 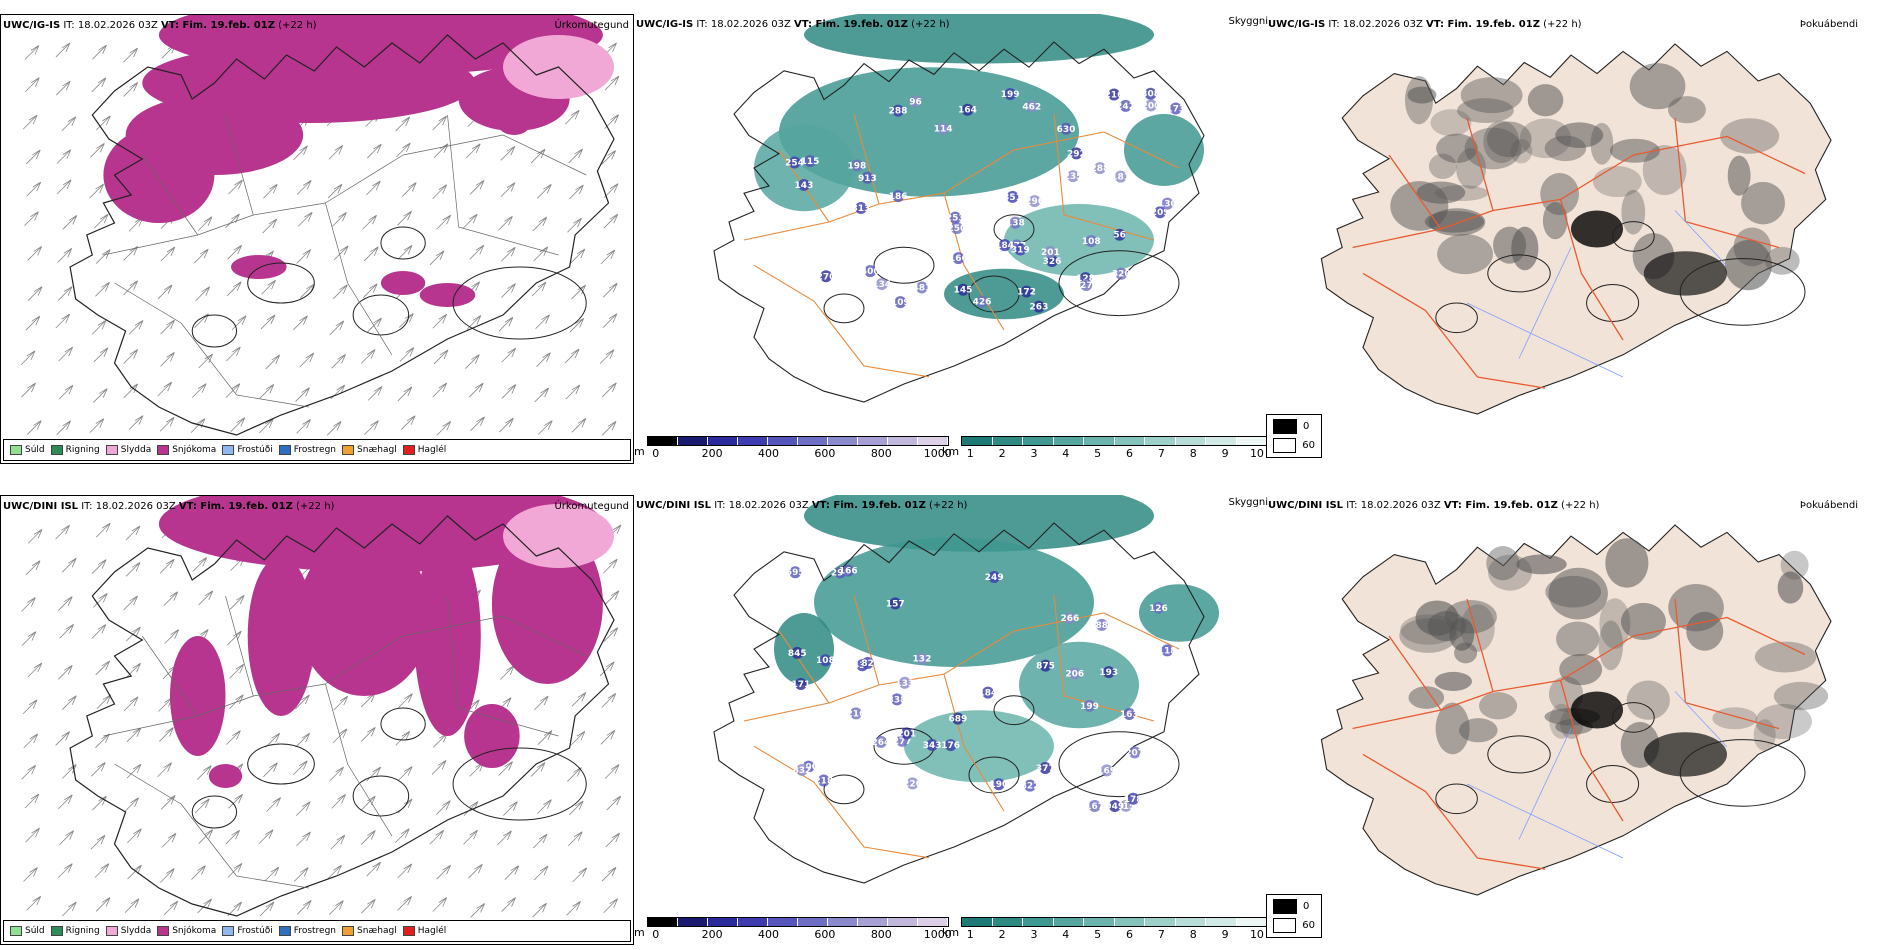 I want to click on colorbar-tick: 10, so click(x=1256, y=453).